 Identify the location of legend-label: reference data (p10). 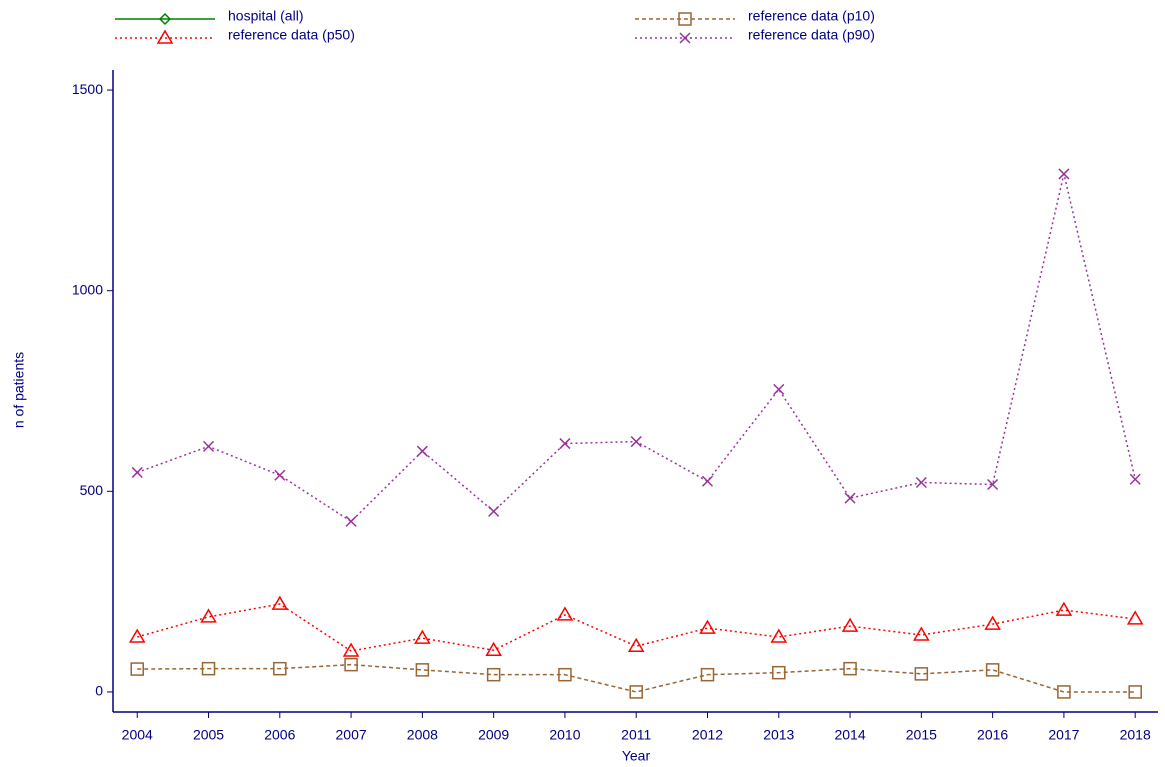
(811, 16).